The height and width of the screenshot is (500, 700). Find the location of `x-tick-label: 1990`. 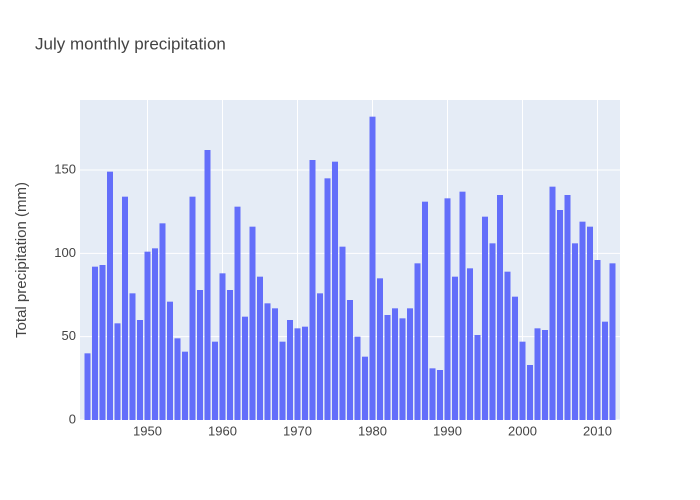

x-tick-label: 1990 is located at coordinates (447, 430).